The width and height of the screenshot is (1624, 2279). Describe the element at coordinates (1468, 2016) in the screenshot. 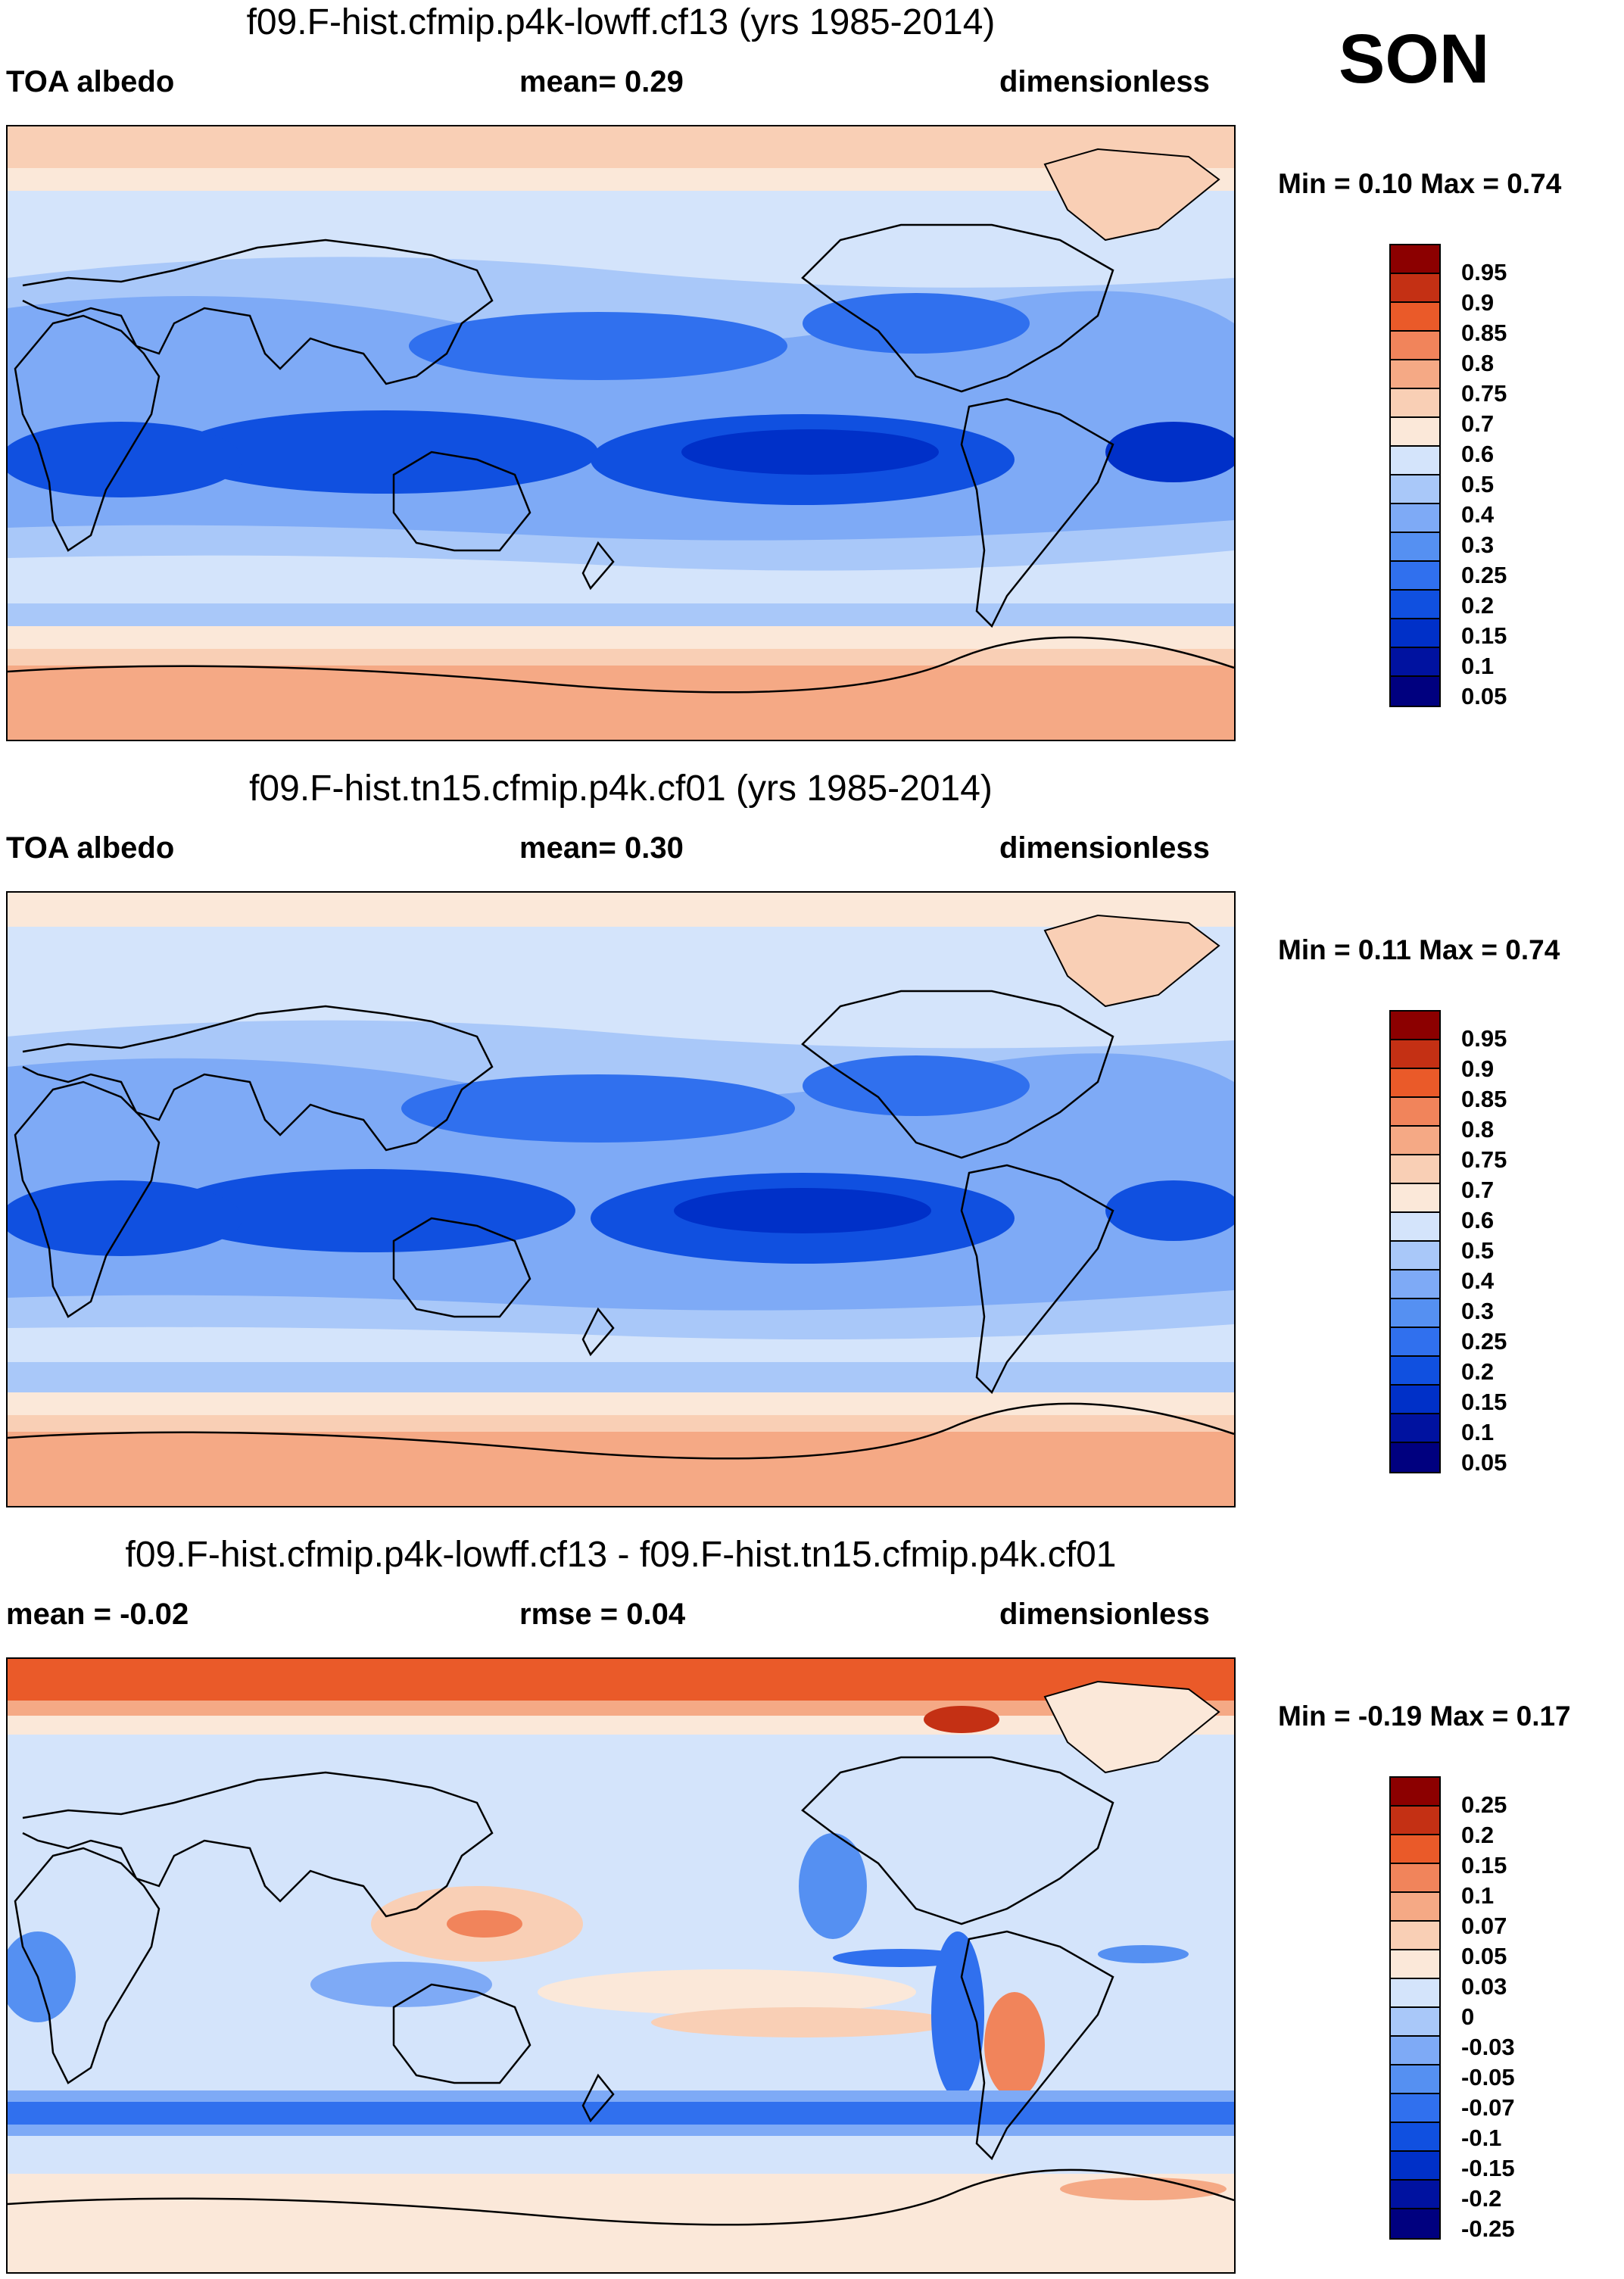

I see `colorbar-label: 0` at that location.